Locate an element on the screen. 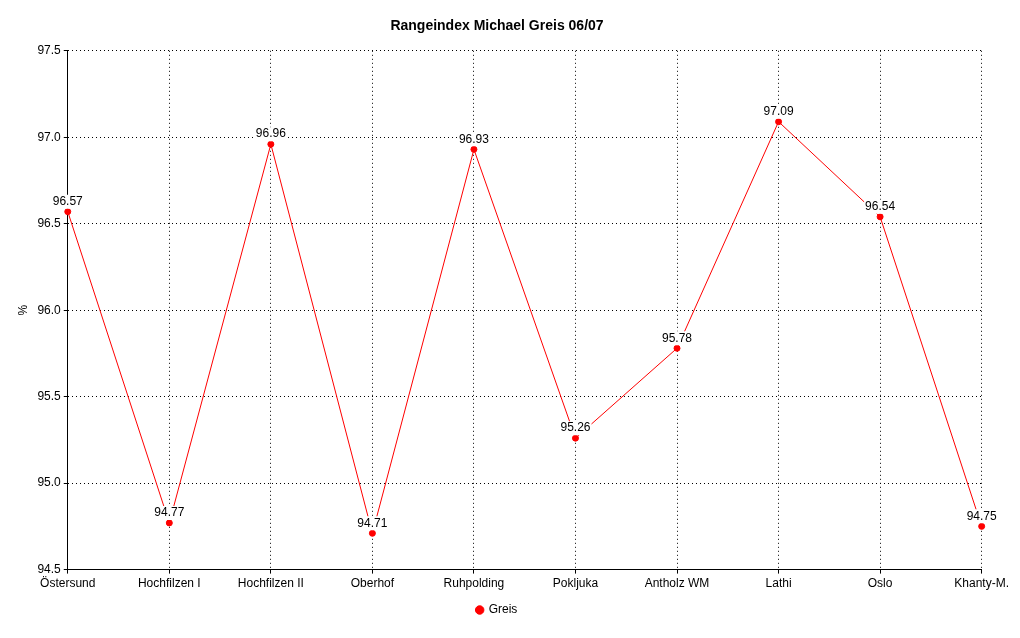 Image resolution: width=1020 pixels, height=638 pixels. data-label: 96.57 is located at coordinates (68, 200).